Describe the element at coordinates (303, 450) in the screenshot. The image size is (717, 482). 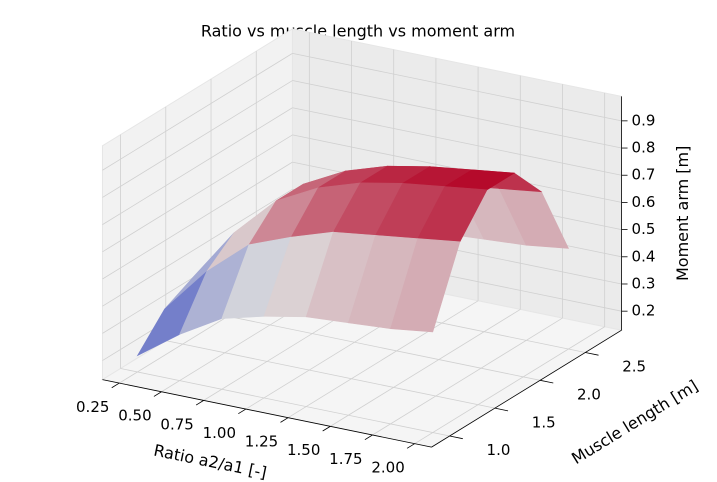
I see `x-tick-label: 1.50` at that location.